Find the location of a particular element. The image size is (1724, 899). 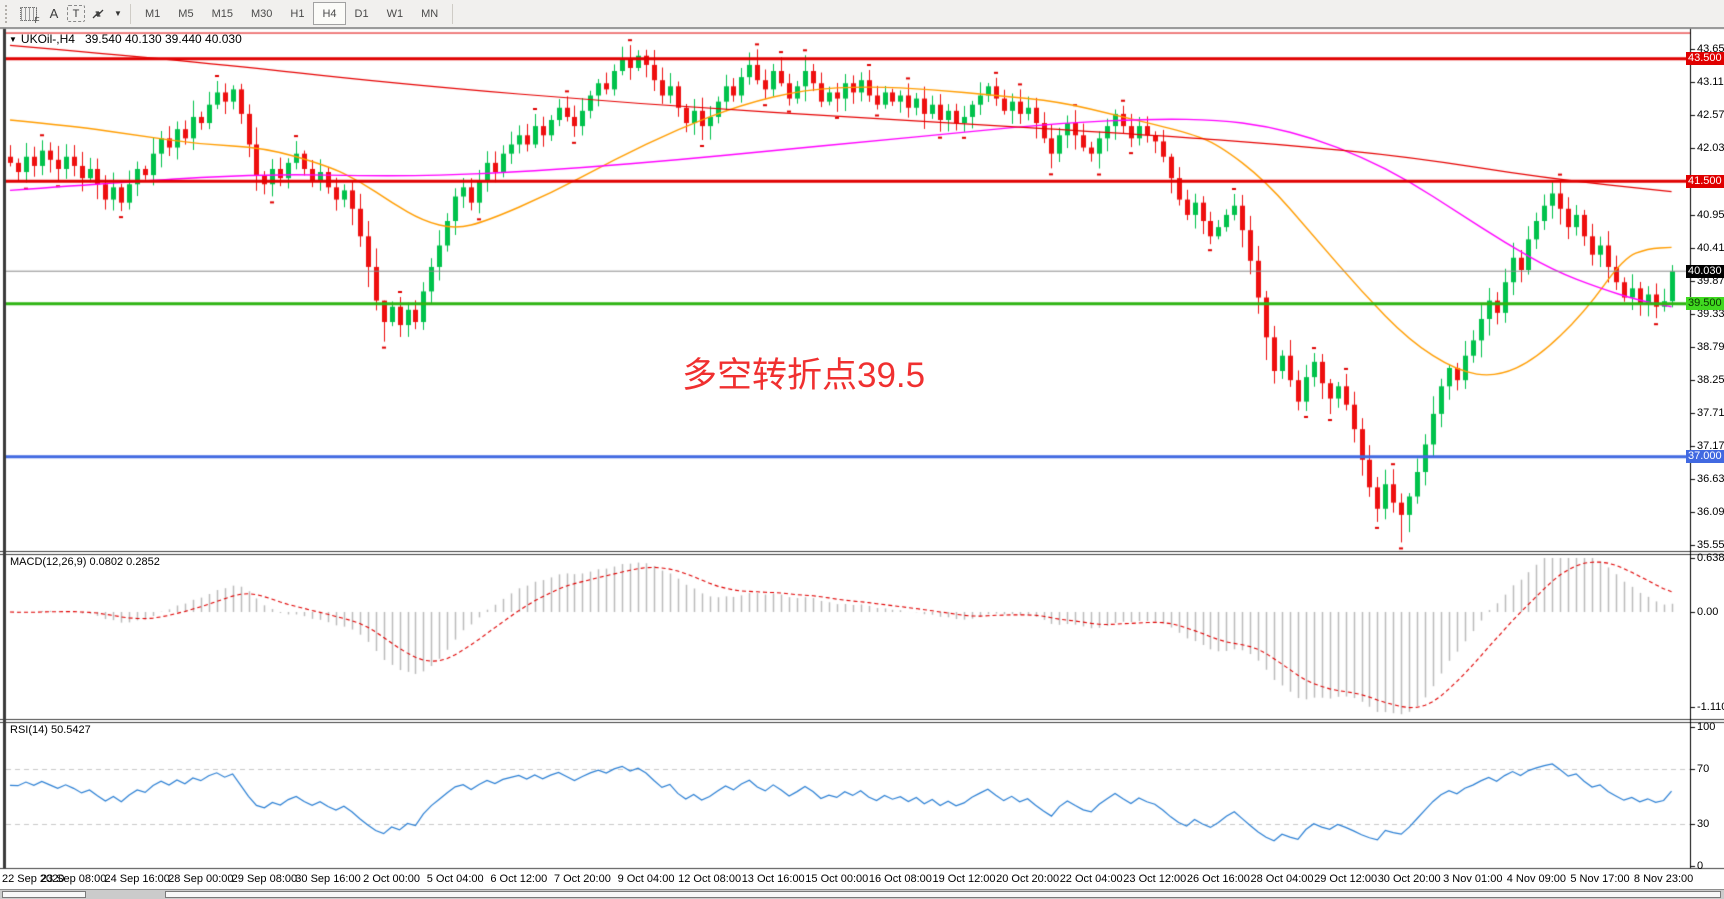

price-tick-36.635: 36.635 is located at coordinates (1710, 479).